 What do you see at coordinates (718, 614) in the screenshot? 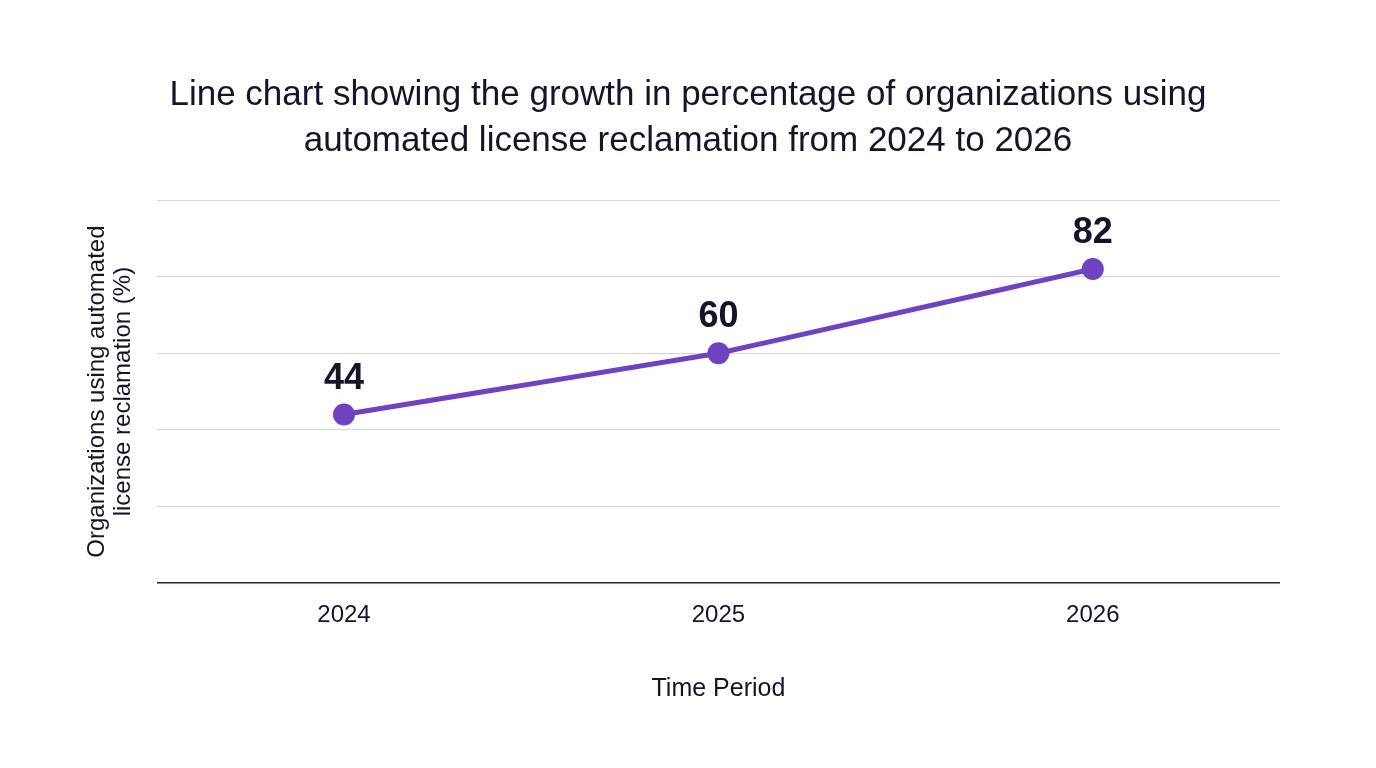
I see `x-tick-label: 2025` at bounding box center [718, 614].